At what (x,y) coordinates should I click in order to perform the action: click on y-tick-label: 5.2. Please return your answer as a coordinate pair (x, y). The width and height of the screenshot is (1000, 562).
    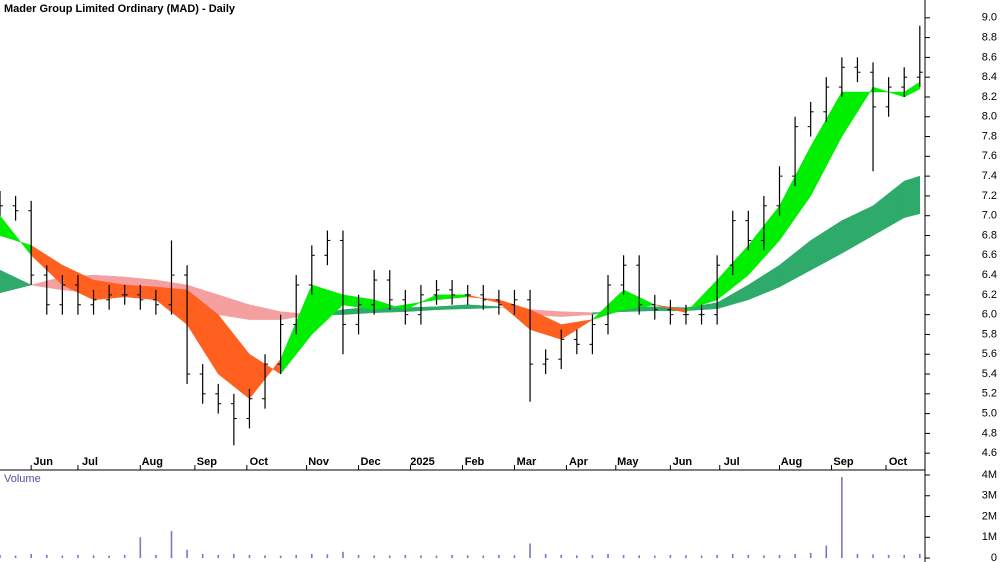
    Looking at the image, I should click on (989, 394).